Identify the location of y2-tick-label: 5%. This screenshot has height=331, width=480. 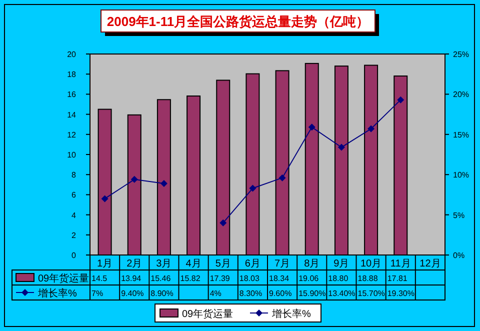
(459, 215).